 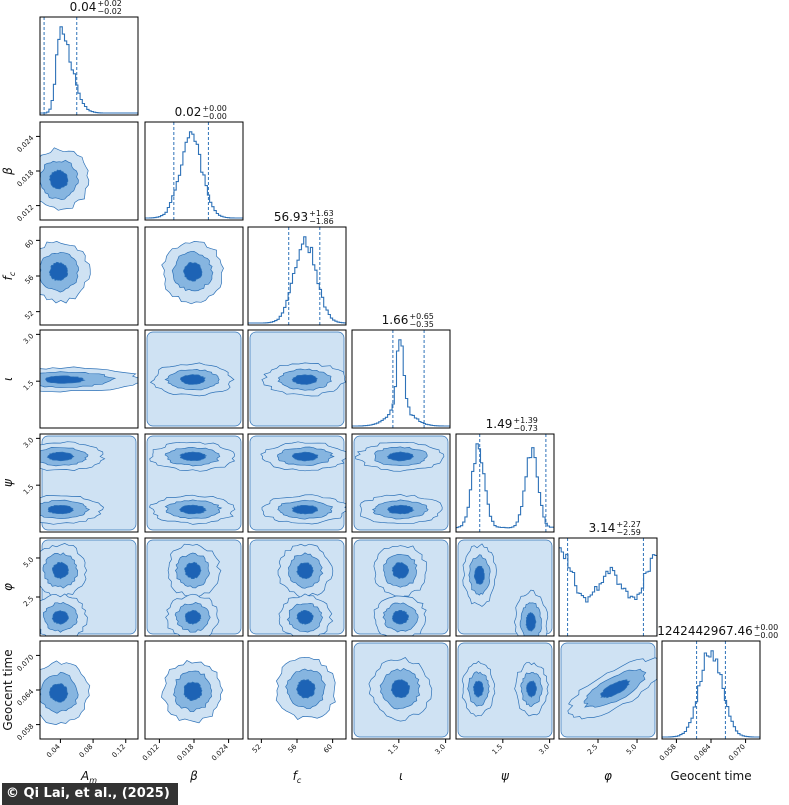 I want to click on histogram-panel-a-m: 0.04 +0.02−0.02, so click(x=89, y=58).